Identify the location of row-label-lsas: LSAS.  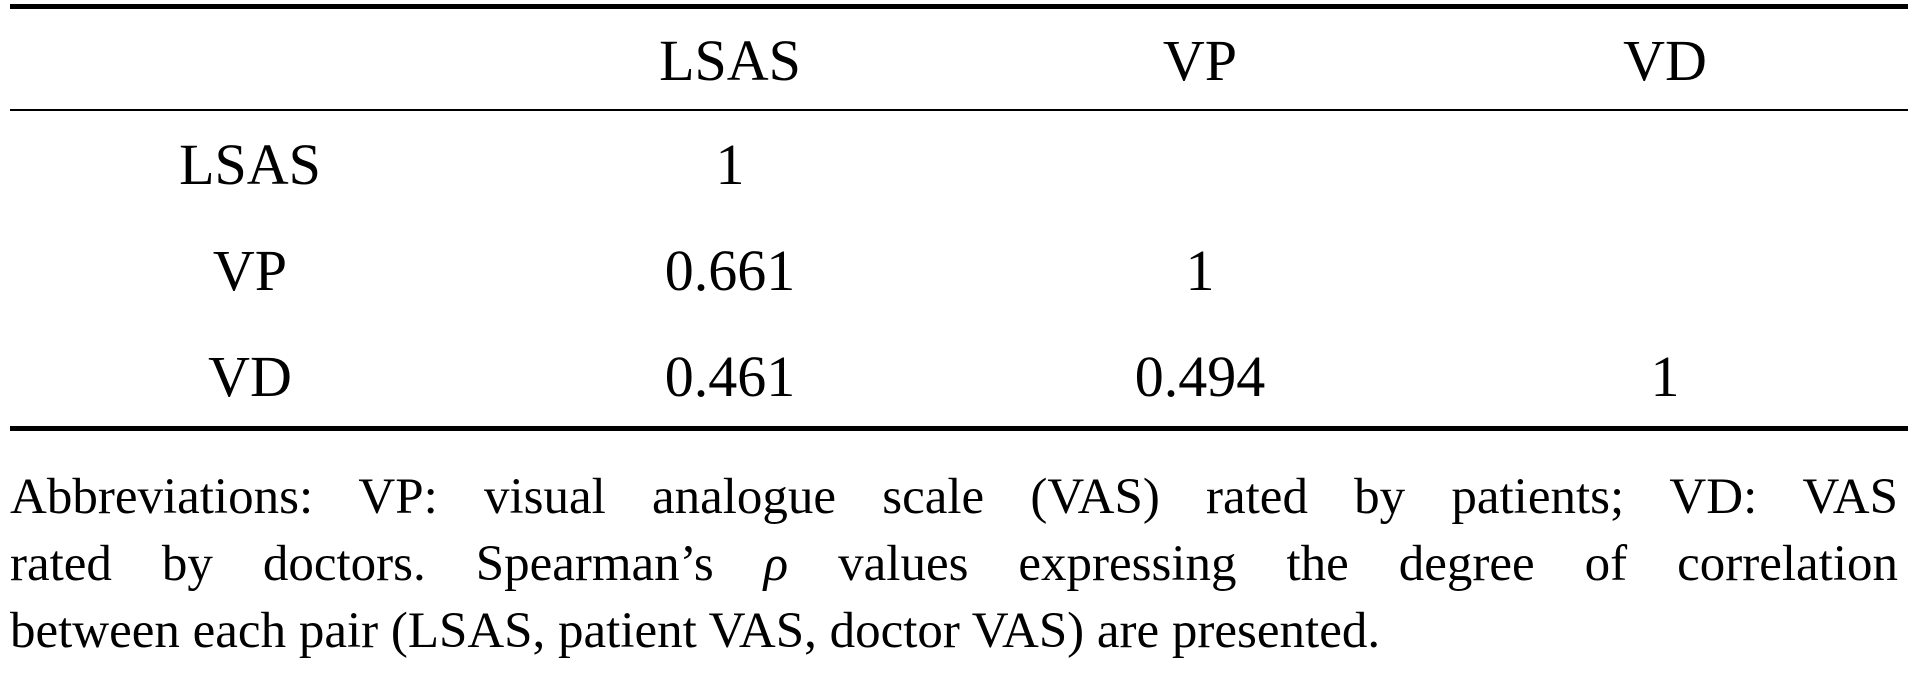
(250, 164).